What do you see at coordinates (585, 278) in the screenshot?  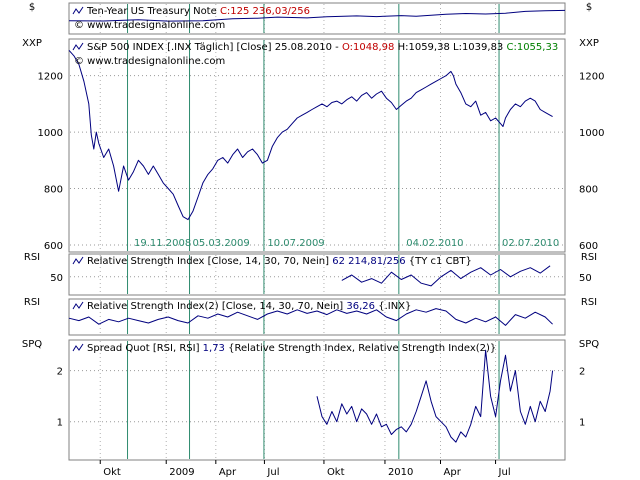 I see `y-tick-label-right: 50` at bounding box center [585, 278].